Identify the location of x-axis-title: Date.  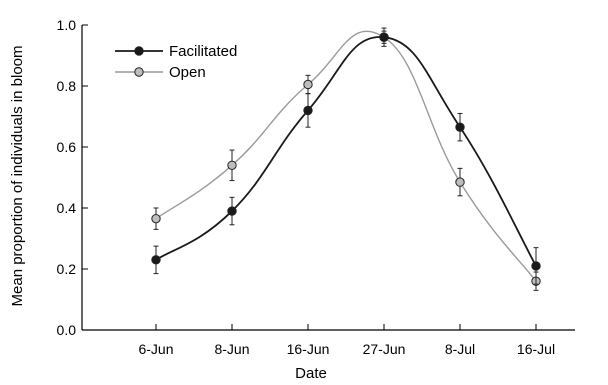
(311, 373).